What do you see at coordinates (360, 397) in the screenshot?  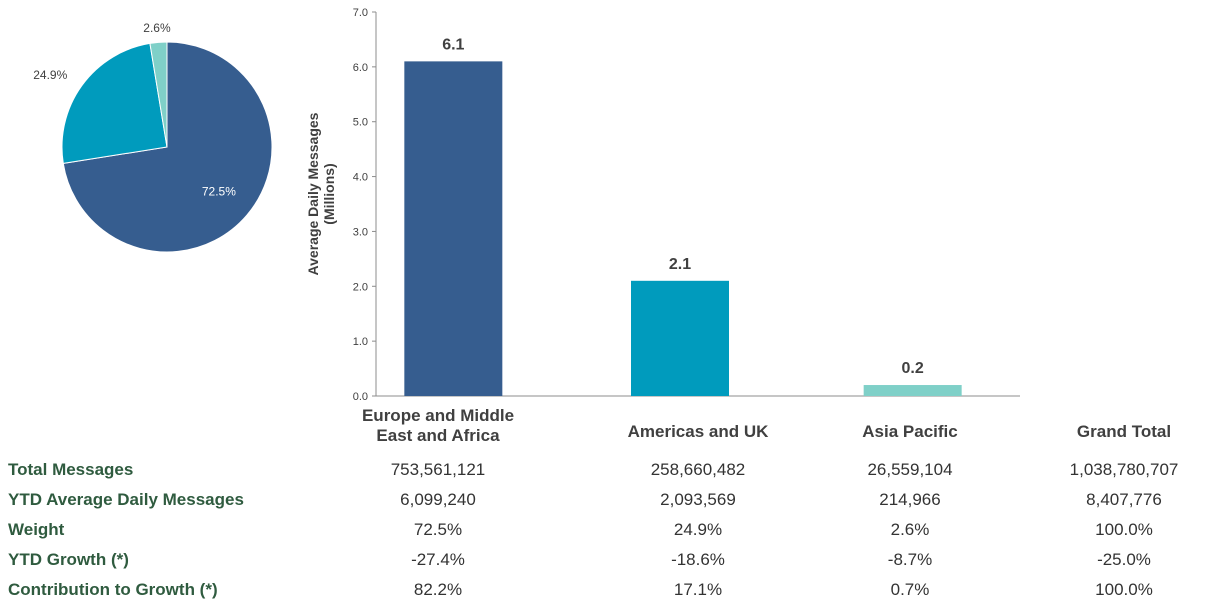 I see `y-tick-label: 0.0` at bounding box center [360, 397].